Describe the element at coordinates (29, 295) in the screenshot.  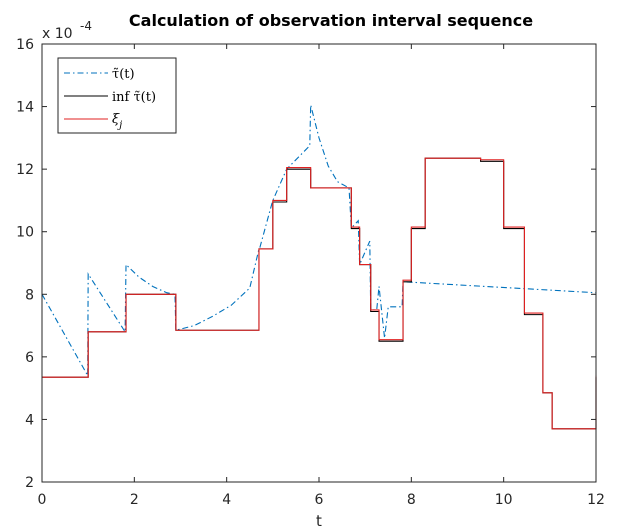
I see `y-tick-label-3: 8` at that location.